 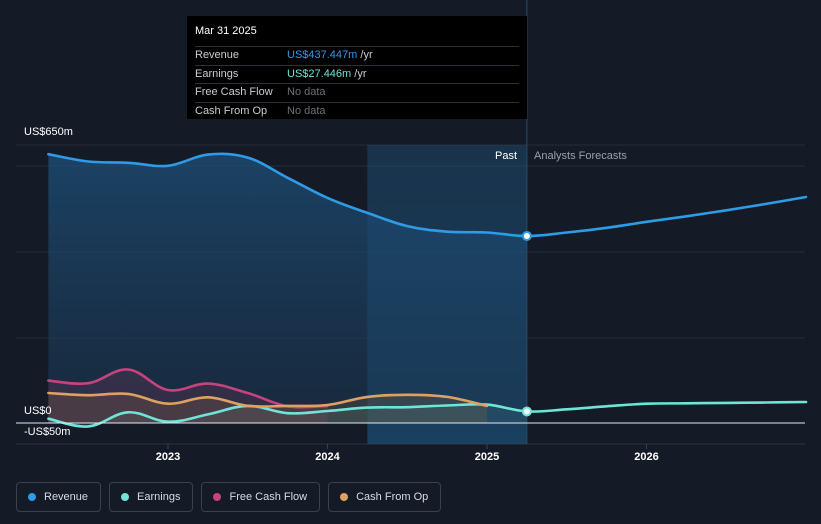 What do you see at coordinates (526, 323) in the screenshot?
I see `highlight-points` at bounding box center [526, 323].